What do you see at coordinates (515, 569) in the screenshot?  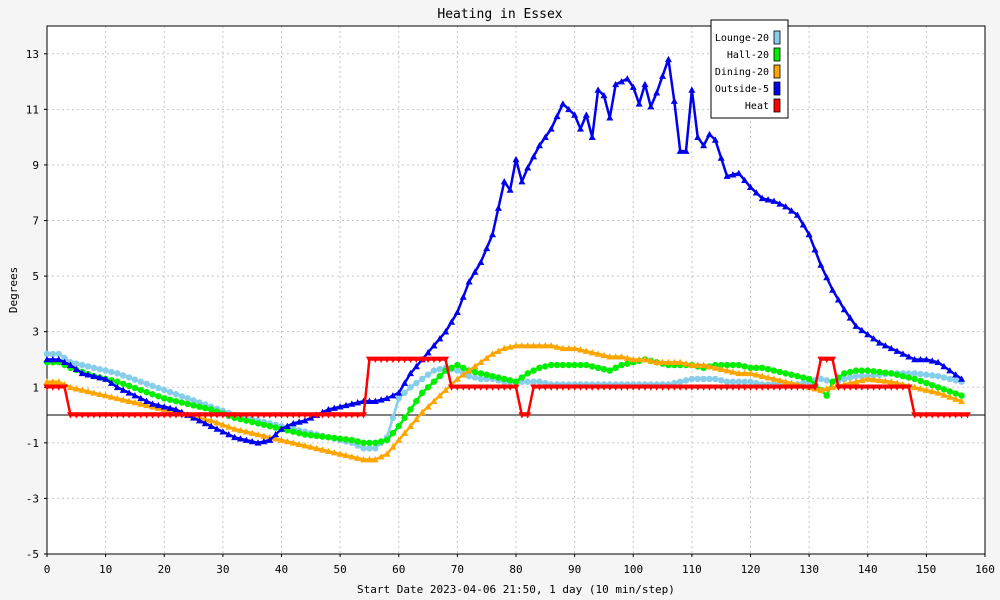 I see `x-tick-label: 80` at bounding box center [515, 569].